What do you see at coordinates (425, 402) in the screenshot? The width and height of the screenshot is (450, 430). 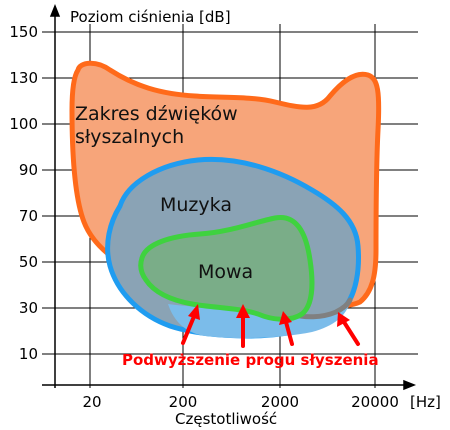 I see `x-axis-unit: [Hz]` at bounding box center [425, 402].